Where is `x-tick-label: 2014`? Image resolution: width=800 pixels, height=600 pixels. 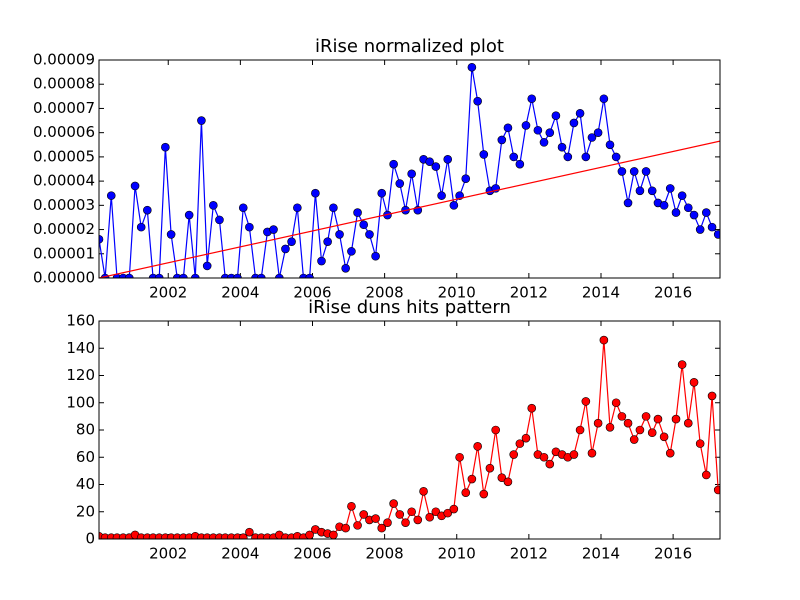
x-tick-label: 2014 is located at coordinates (601, 554).